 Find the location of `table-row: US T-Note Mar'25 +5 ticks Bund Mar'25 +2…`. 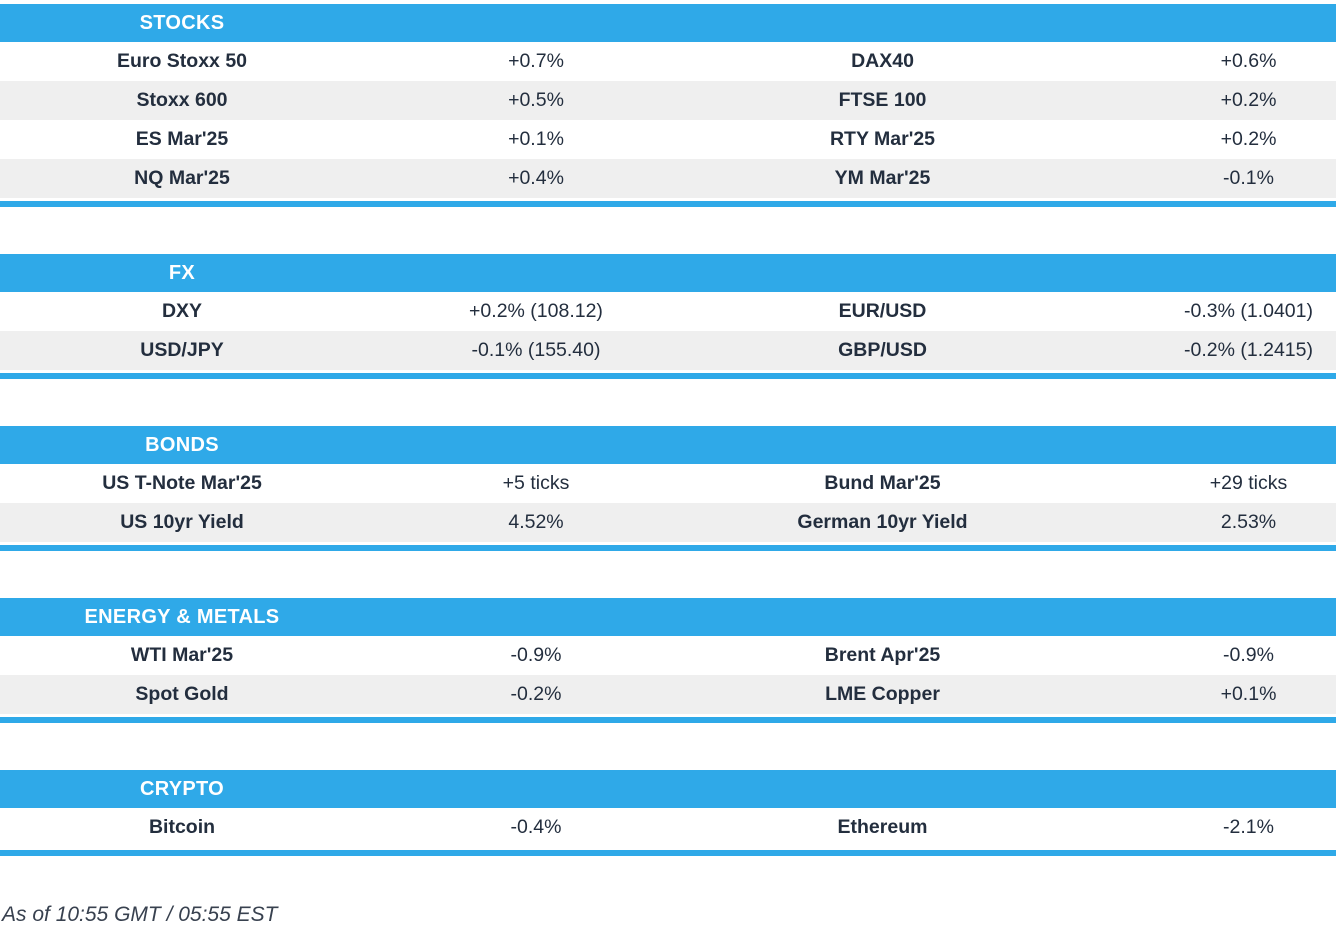

table-row: US T-Note Mar'25 +5 ticks Bund Mar'25 +2… is located at coordinates (668, 483).